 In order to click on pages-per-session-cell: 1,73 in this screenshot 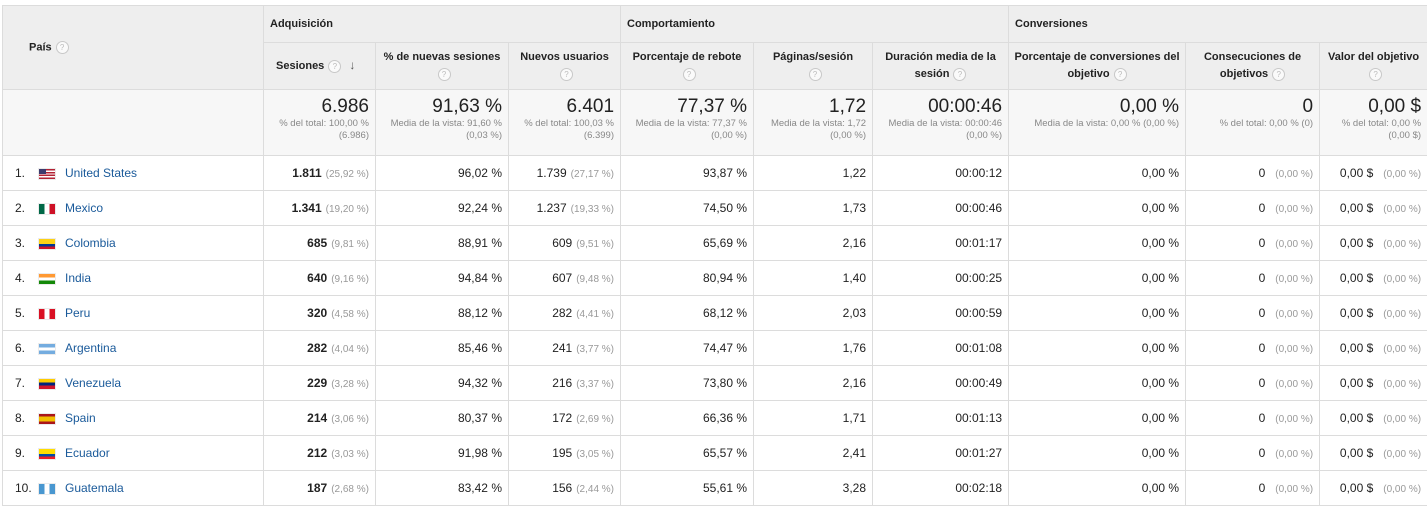, I will do `click(813, 208)`.